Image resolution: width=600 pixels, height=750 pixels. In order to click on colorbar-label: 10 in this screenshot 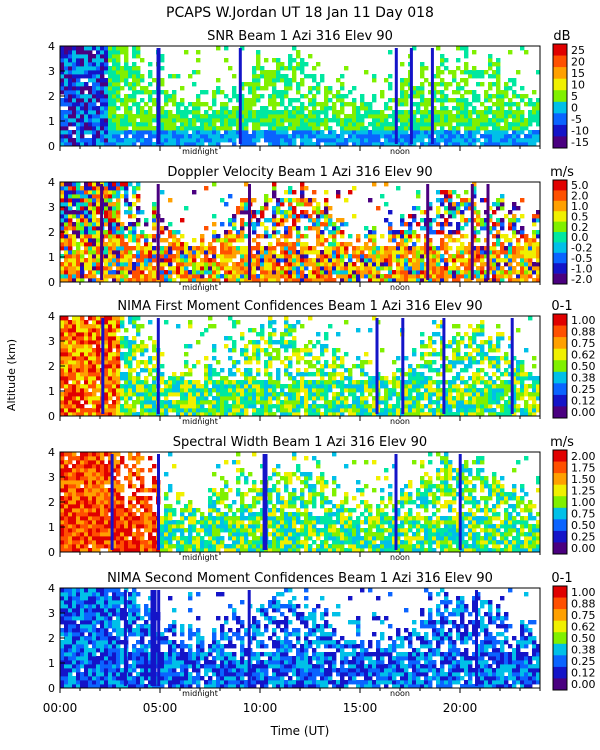, I will do `click(578, 84)`.